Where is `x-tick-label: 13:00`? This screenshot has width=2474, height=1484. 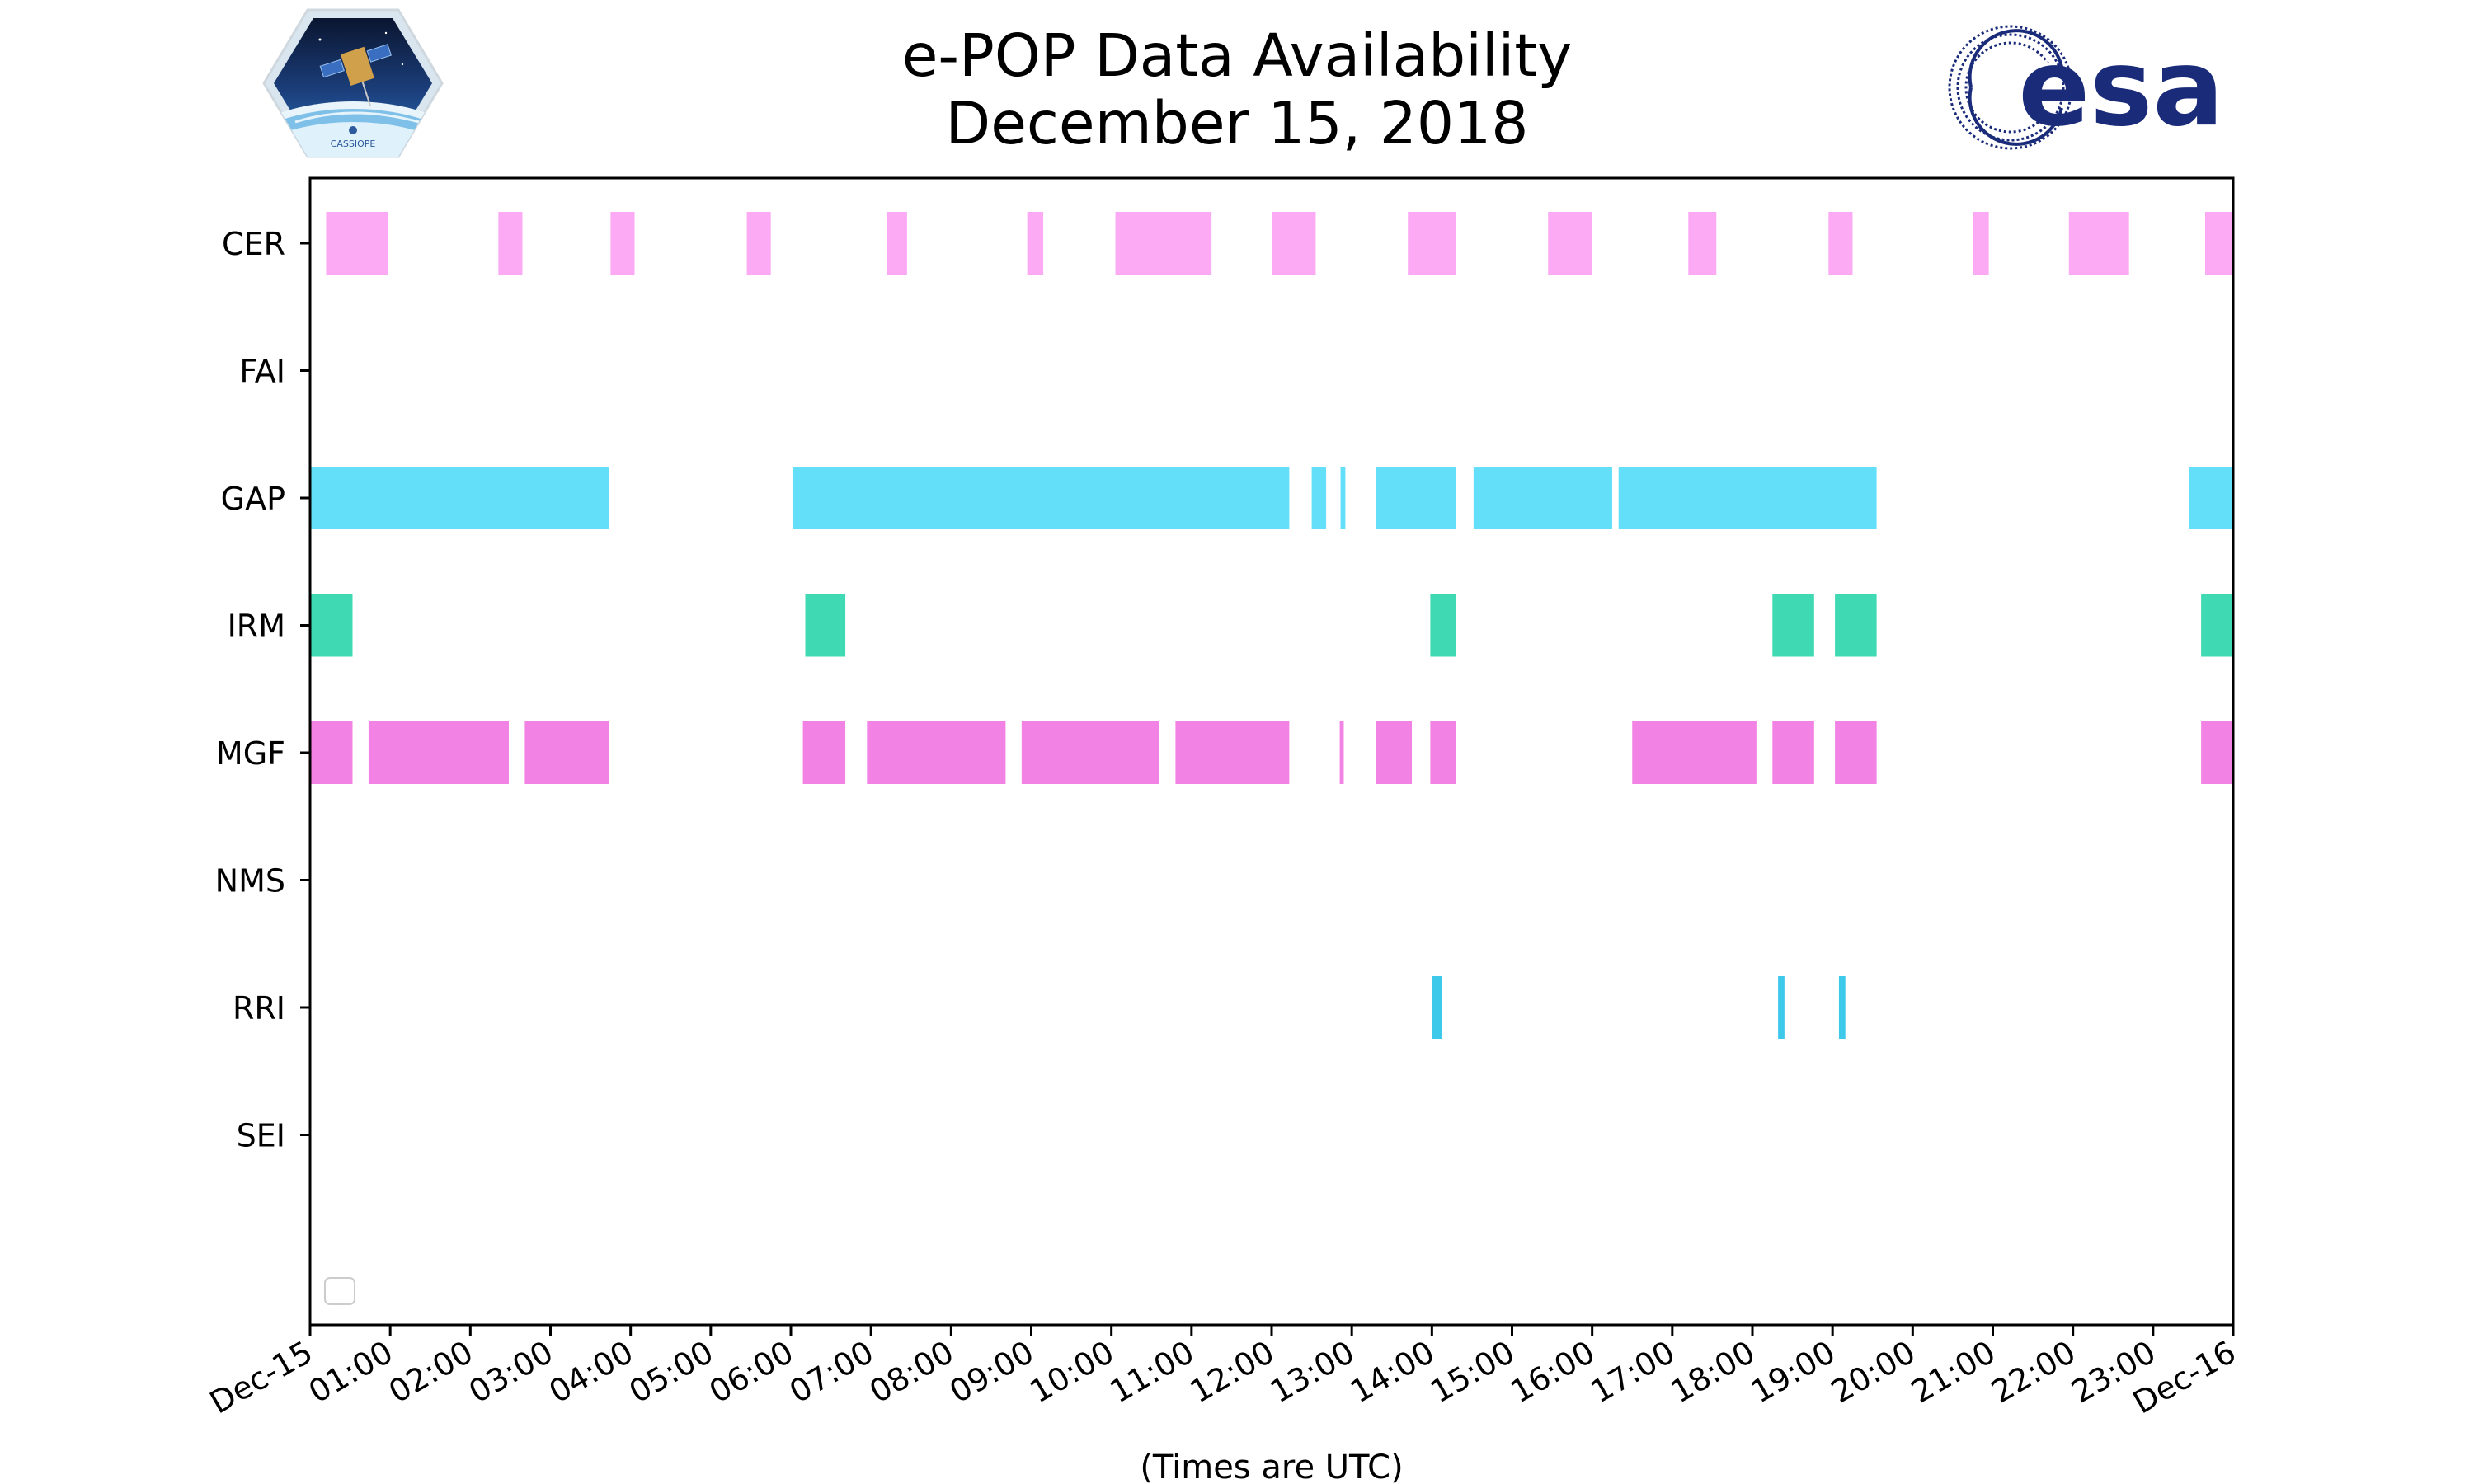 x-tick-label: 13:00 is located at coordinates (1312, 1372).